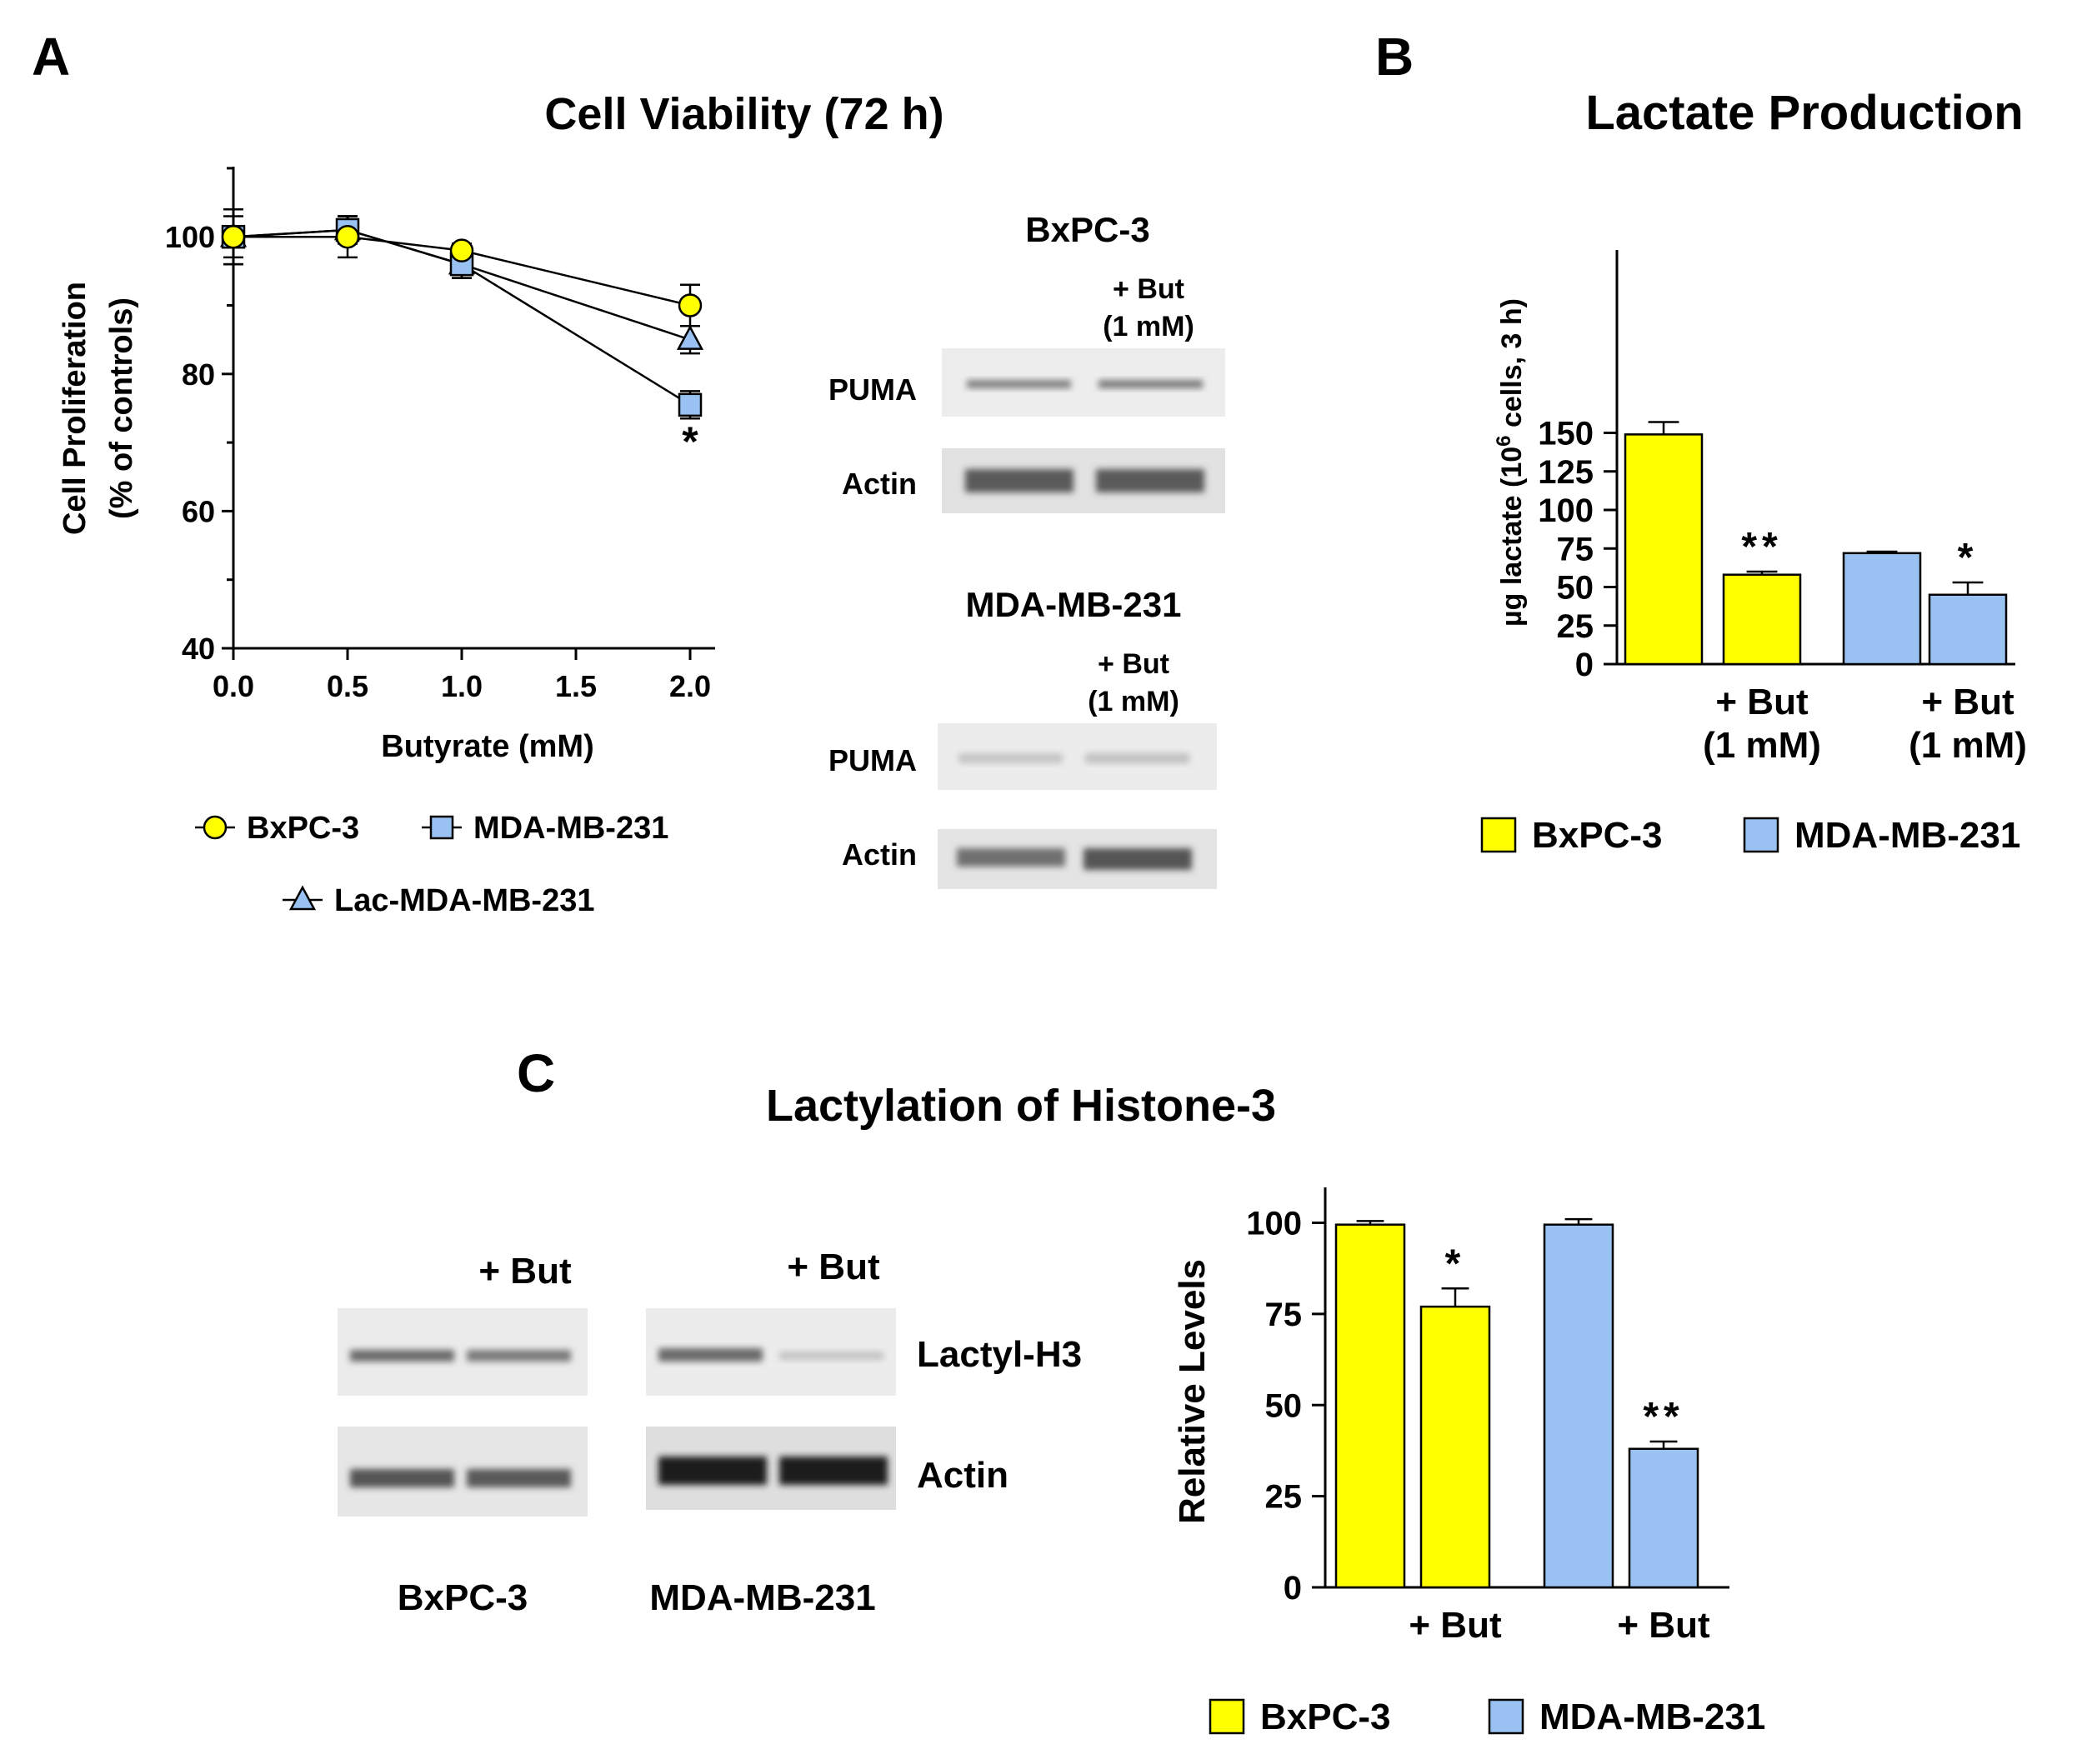  I want to click on blot-a-bottom-title: MDA-MB-231, so click(1073, 604).